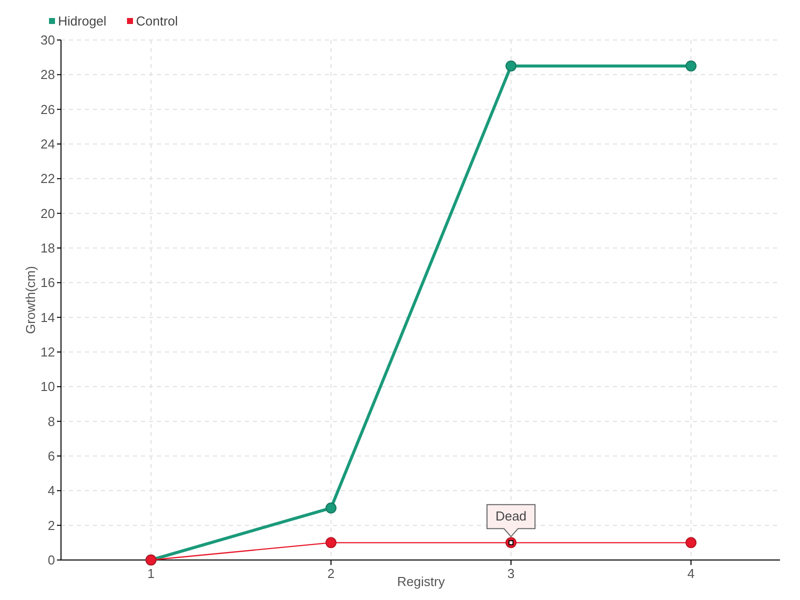 Image resolution: width=800 pixels, height=600 pixels. Describe the element at coordinates (47, 178) in the screenshot. I see `y-tick-label: 22` at that location.